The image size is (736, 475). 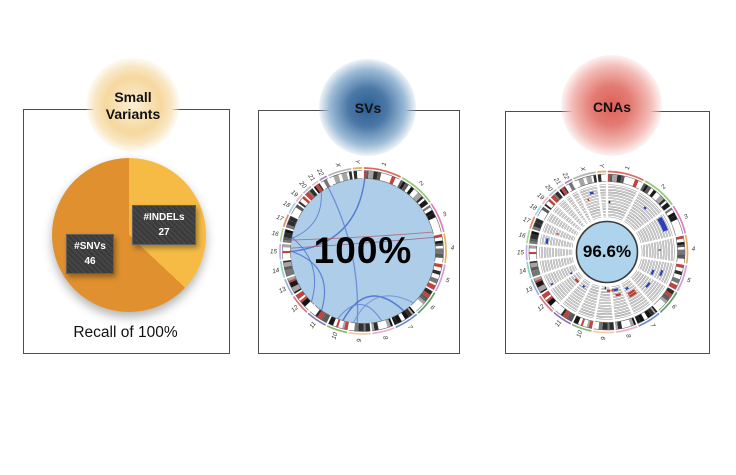 What do you see at coordinates (164, 225) in the screenshot?
I see `pie-label-indels: #INDELs 27` at bounding box center [164, 225].